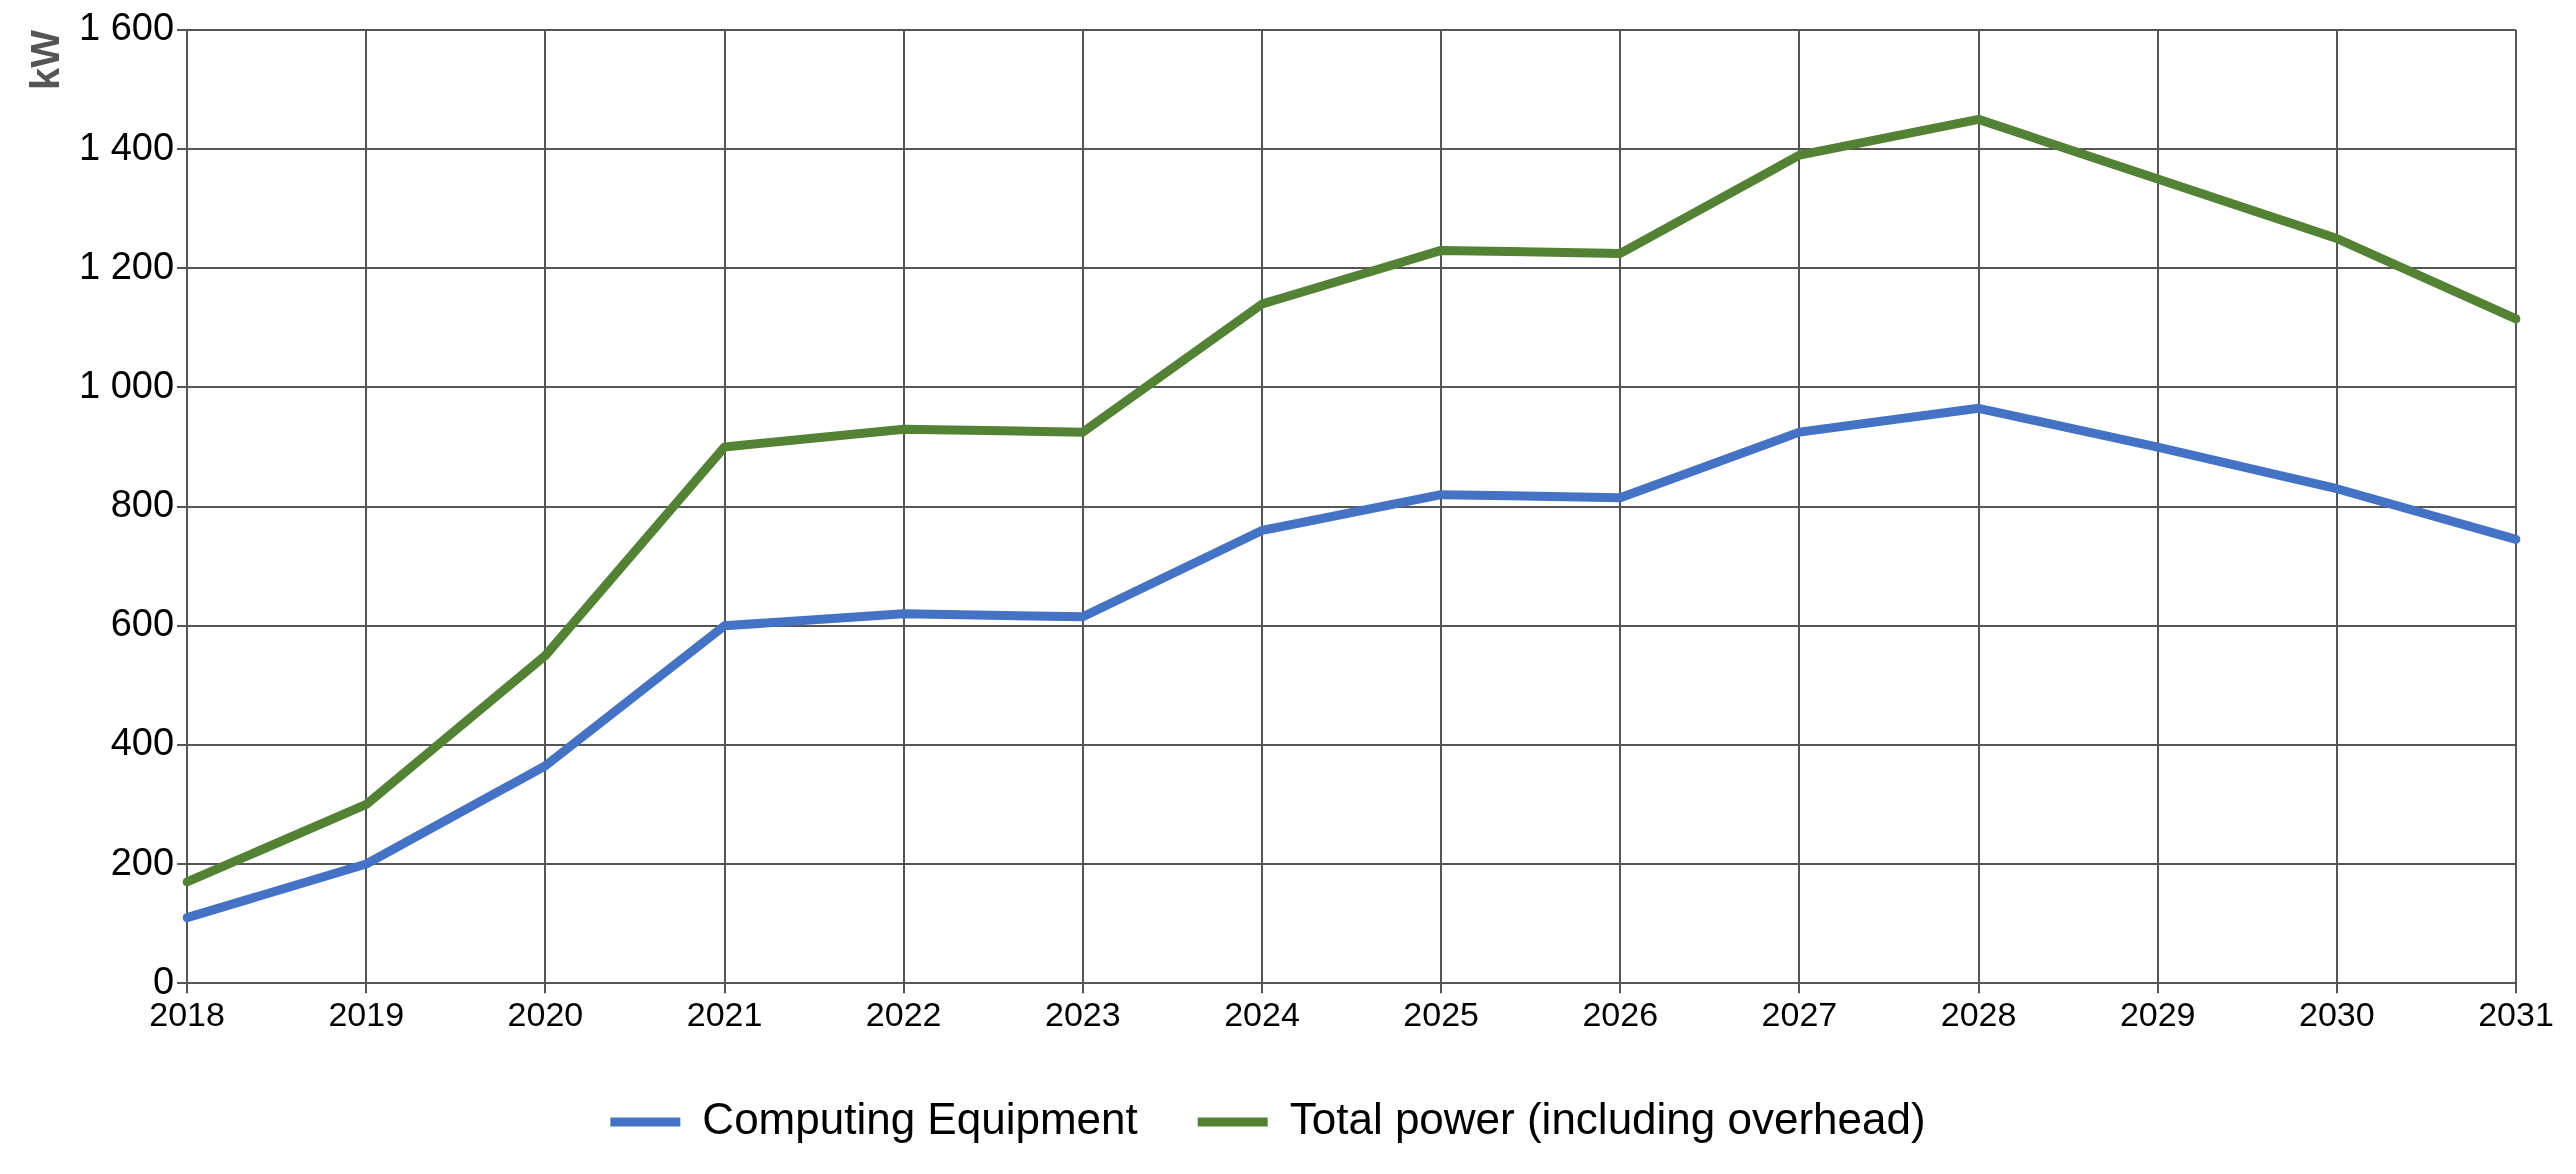  Describe the element at coordinates (127, 265) in the screenshot. I see `y-tick-label: 1 200` at that location.